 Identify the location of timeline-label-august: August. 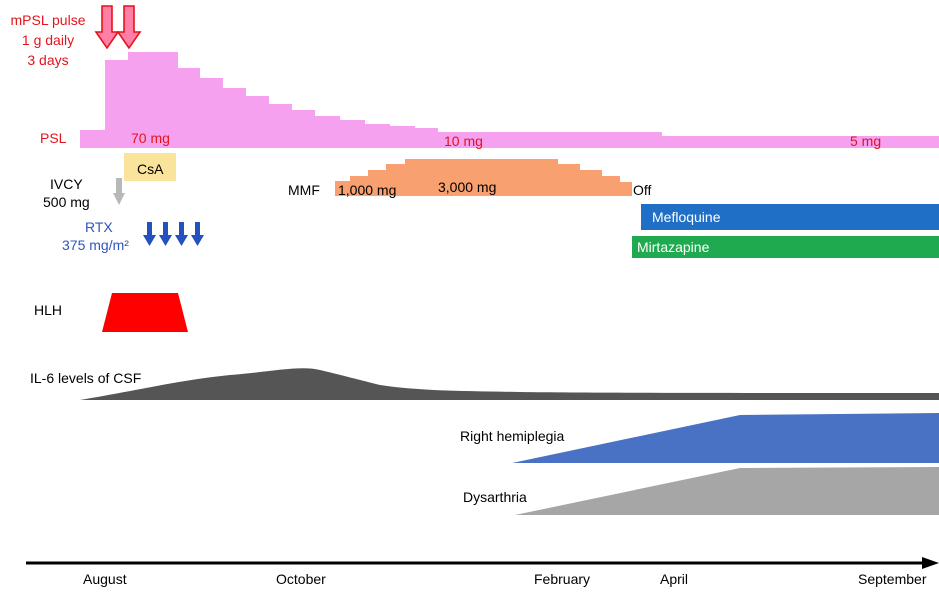
(105, 579).